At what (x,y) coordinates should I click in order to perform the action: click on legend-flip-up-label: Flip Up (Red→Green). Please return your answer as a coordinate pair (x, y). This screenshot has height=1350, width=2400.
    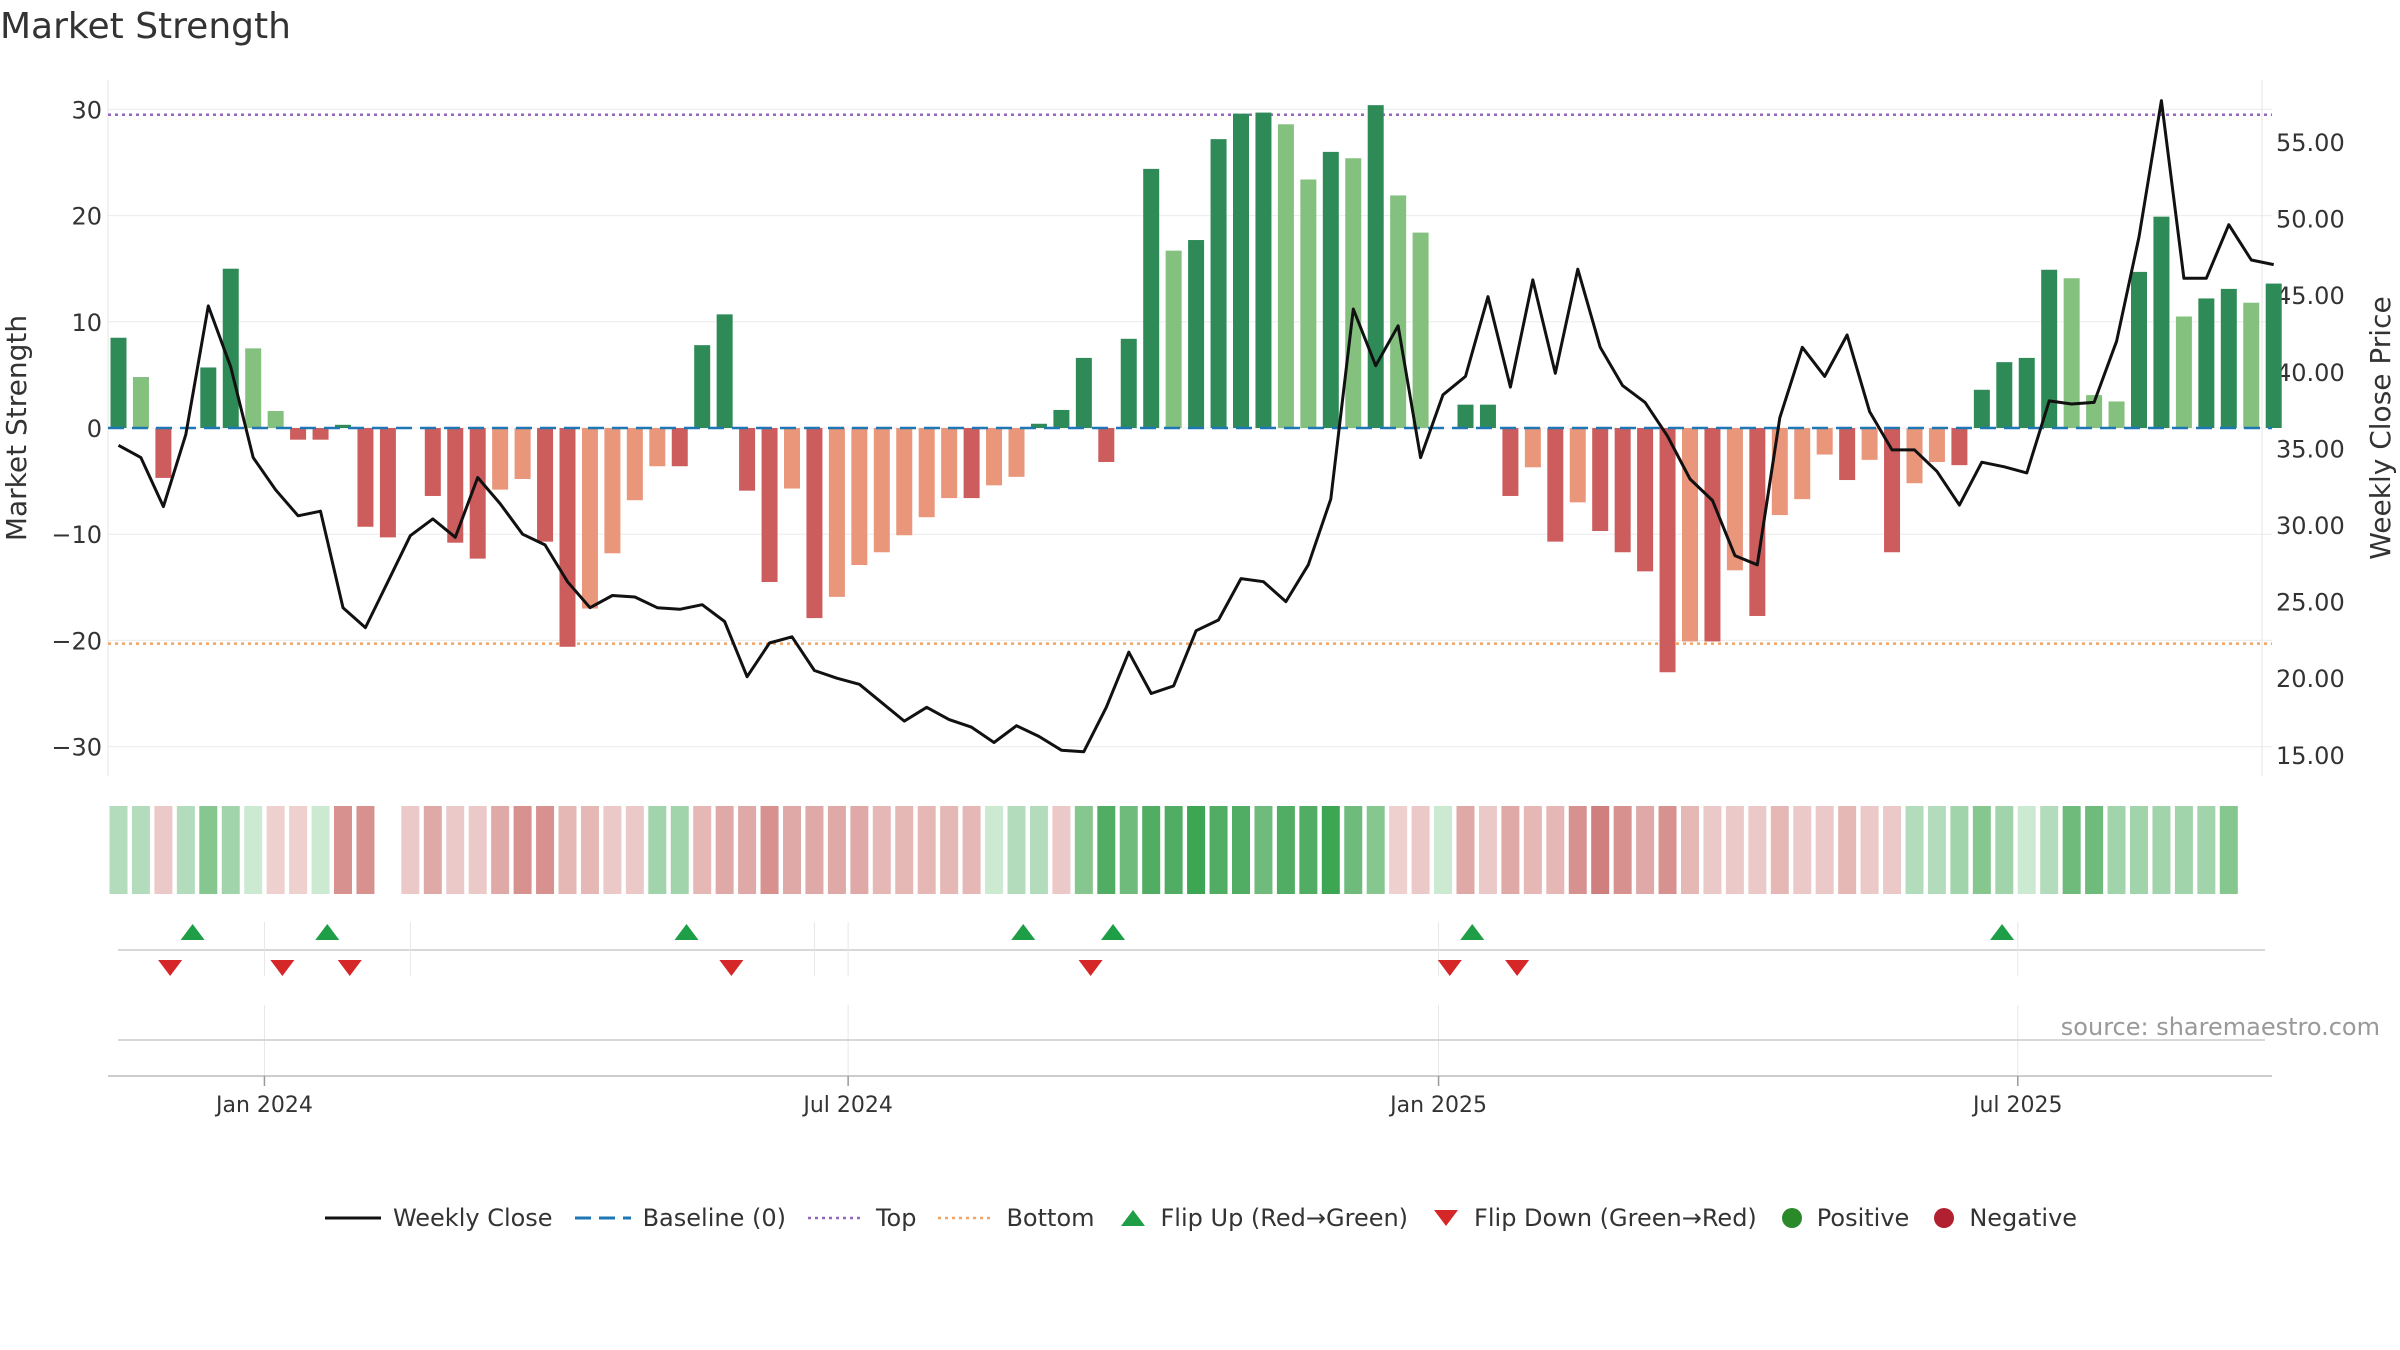
    Looking at the image, I should click on (1284, 1218).